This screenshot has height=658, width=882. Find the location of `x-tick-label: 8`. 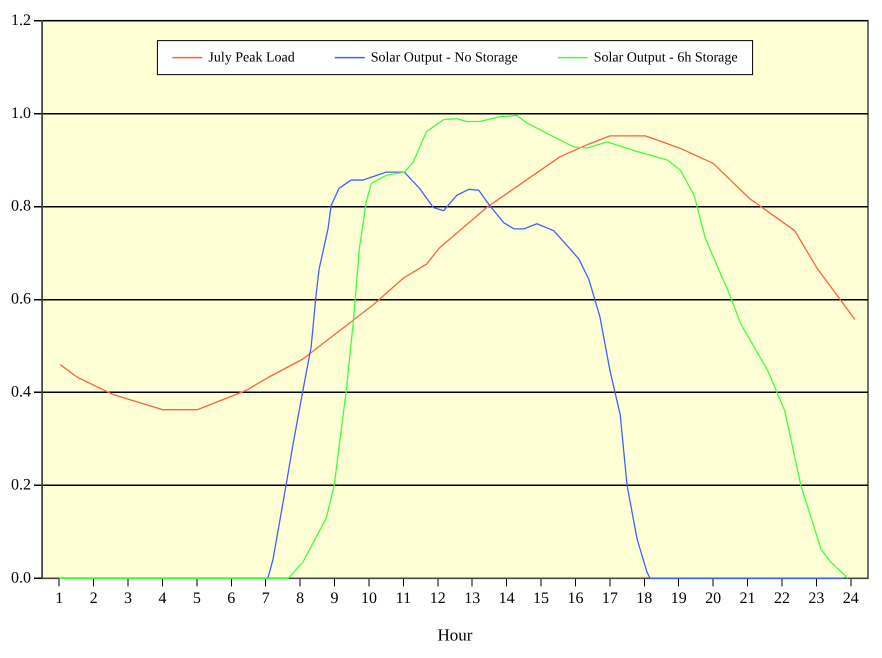

x-tick-label: 8 is located at coordinates (300, 599).